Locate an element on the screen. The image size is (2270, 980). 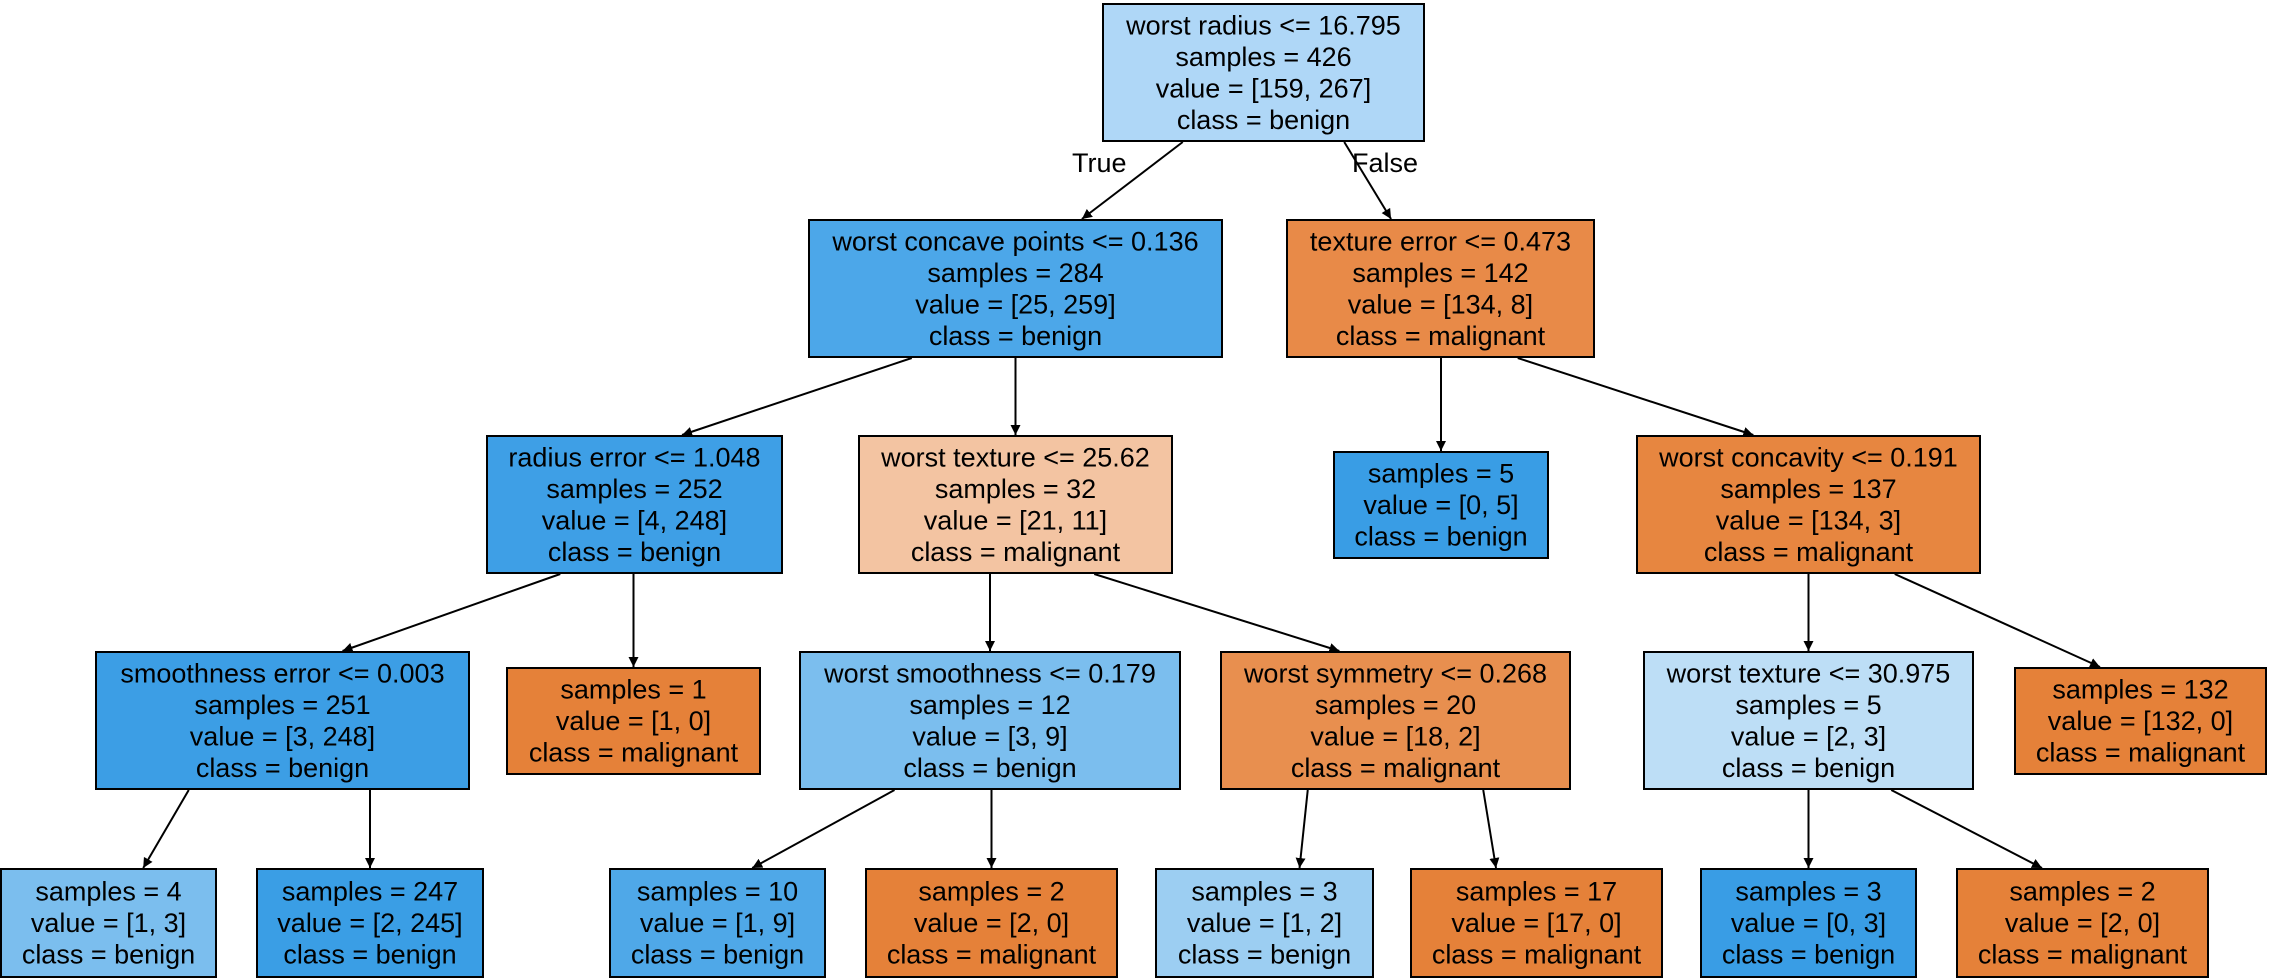
edge-n10-n18 is located at coordinates (1491, 829).